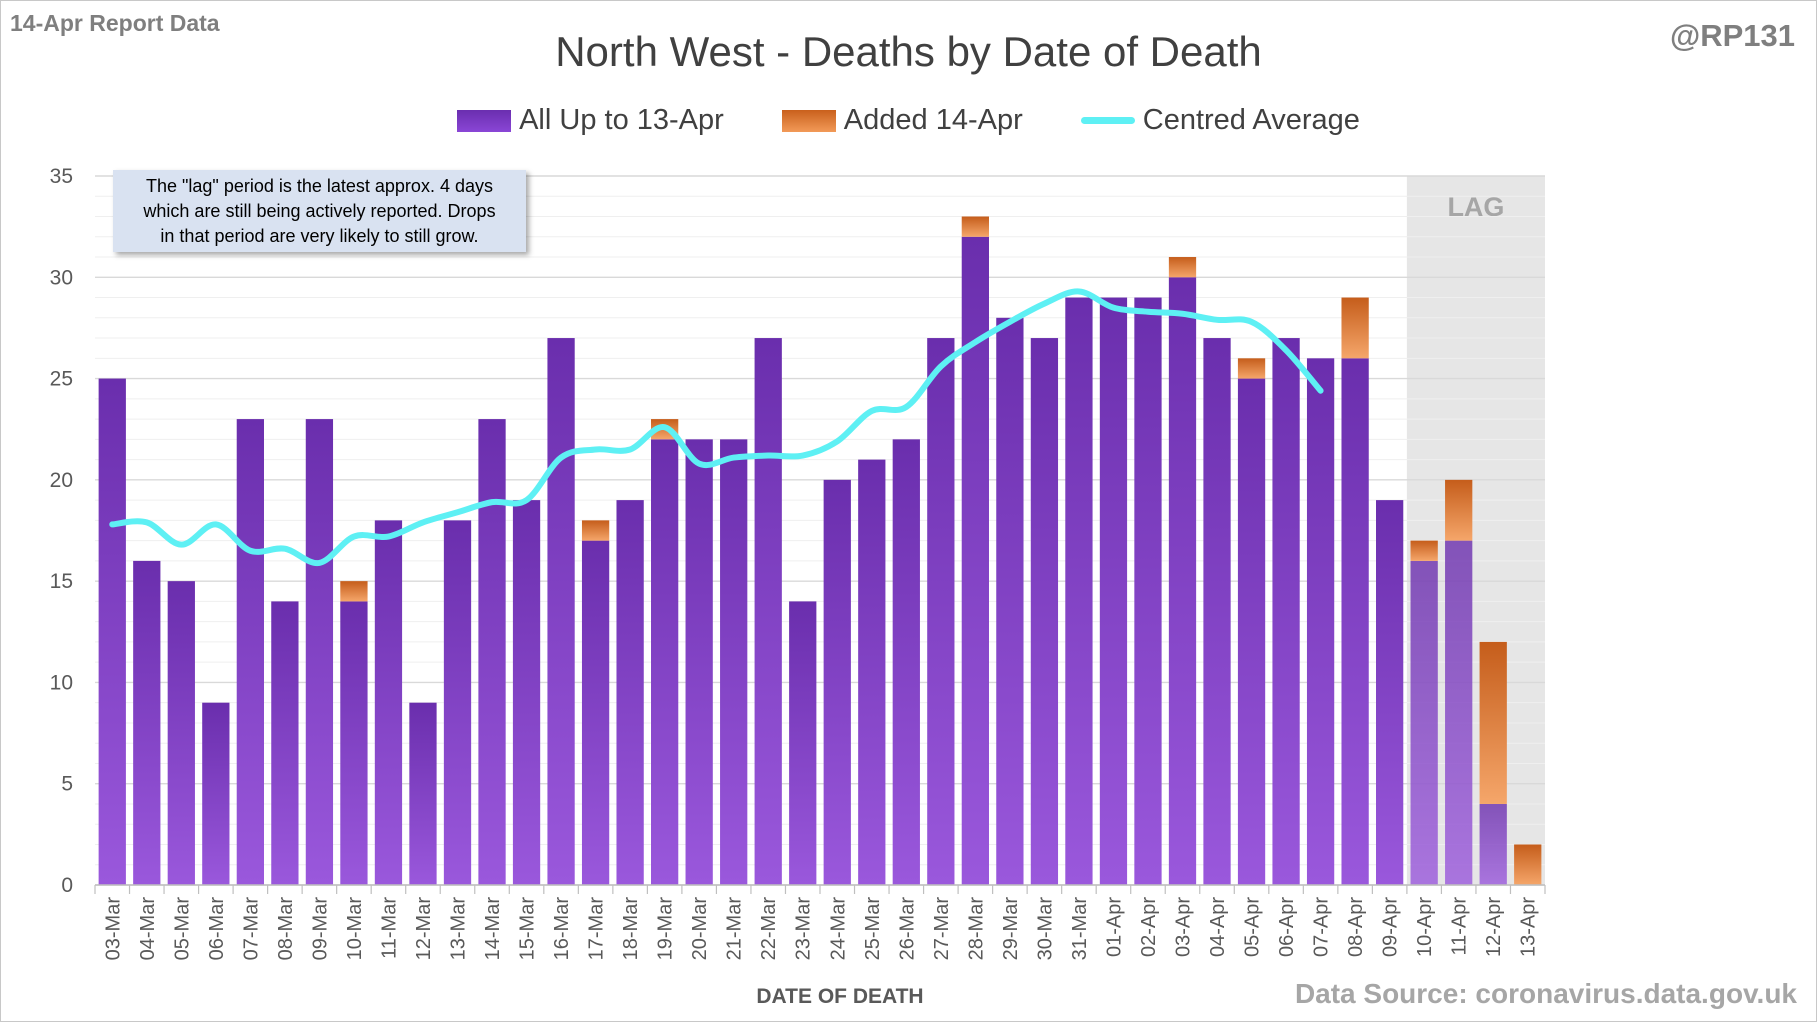  What do you see at coordinates (1425, 927) in the screenshot?
I see `x-tick-label: 10-Apr` at bounding box center [1425, 927].